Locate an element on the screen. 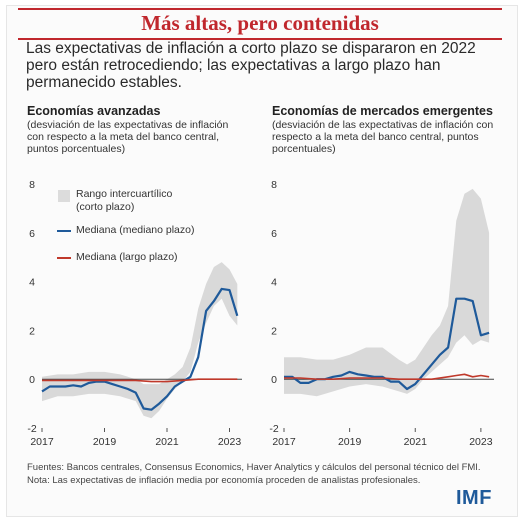  legend-long-label: Mediana (largo plazo) is located at coordinates (127, 257).